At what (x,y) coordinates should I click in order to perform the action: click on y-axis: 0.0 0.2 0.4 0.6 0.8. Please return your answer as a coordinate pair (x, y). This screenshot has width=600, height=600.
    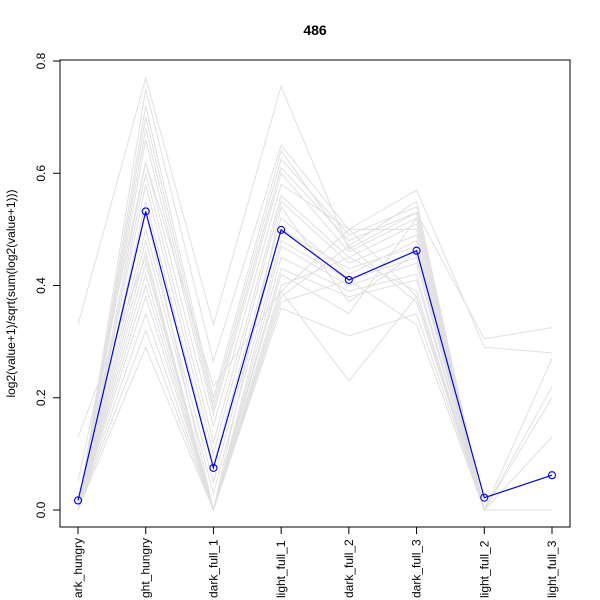
    Looking at the image, I should click on (47, 285).